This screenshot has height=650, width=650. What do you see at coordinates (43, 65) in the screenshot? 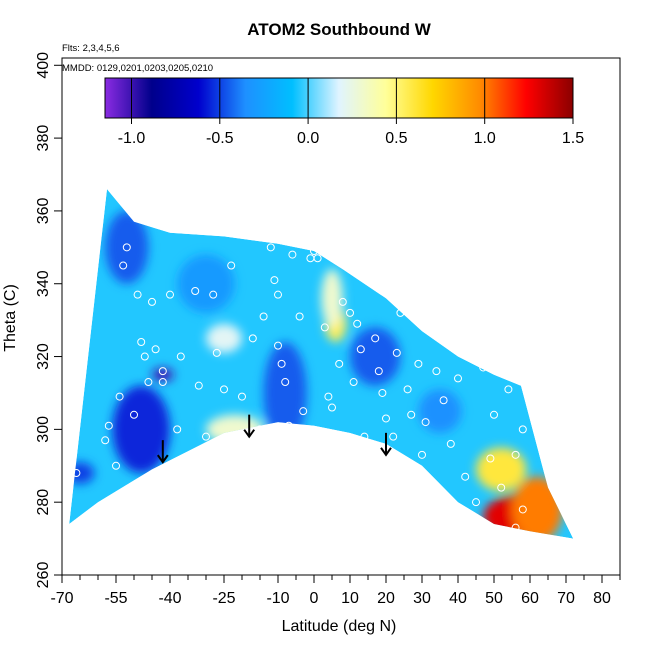
I see `y-tick-label: 400` at bounding box center [43, 65].